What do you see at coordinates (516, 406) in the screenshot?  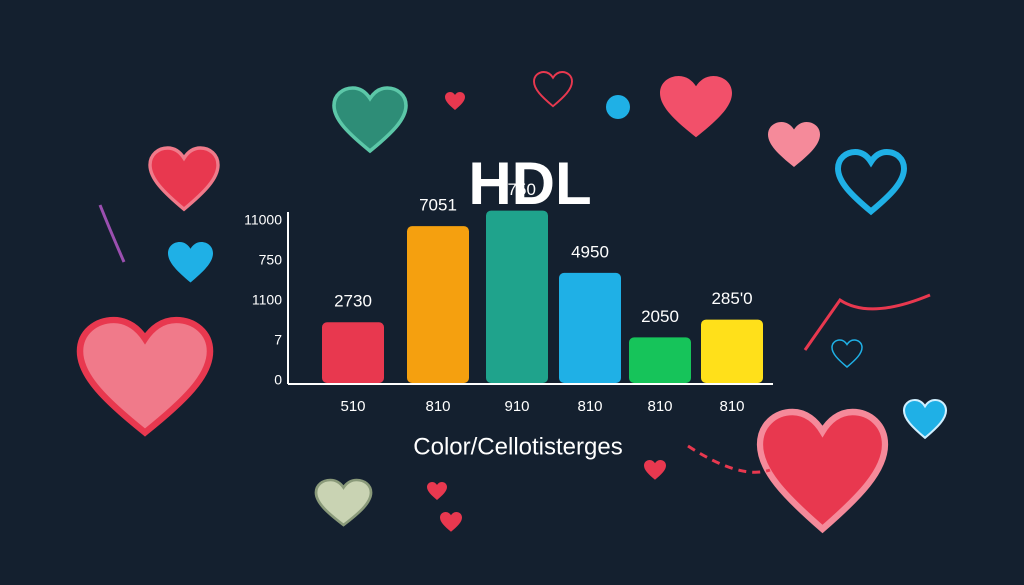 I see `x-tick-label: 910` at bounding box center [516, 406].